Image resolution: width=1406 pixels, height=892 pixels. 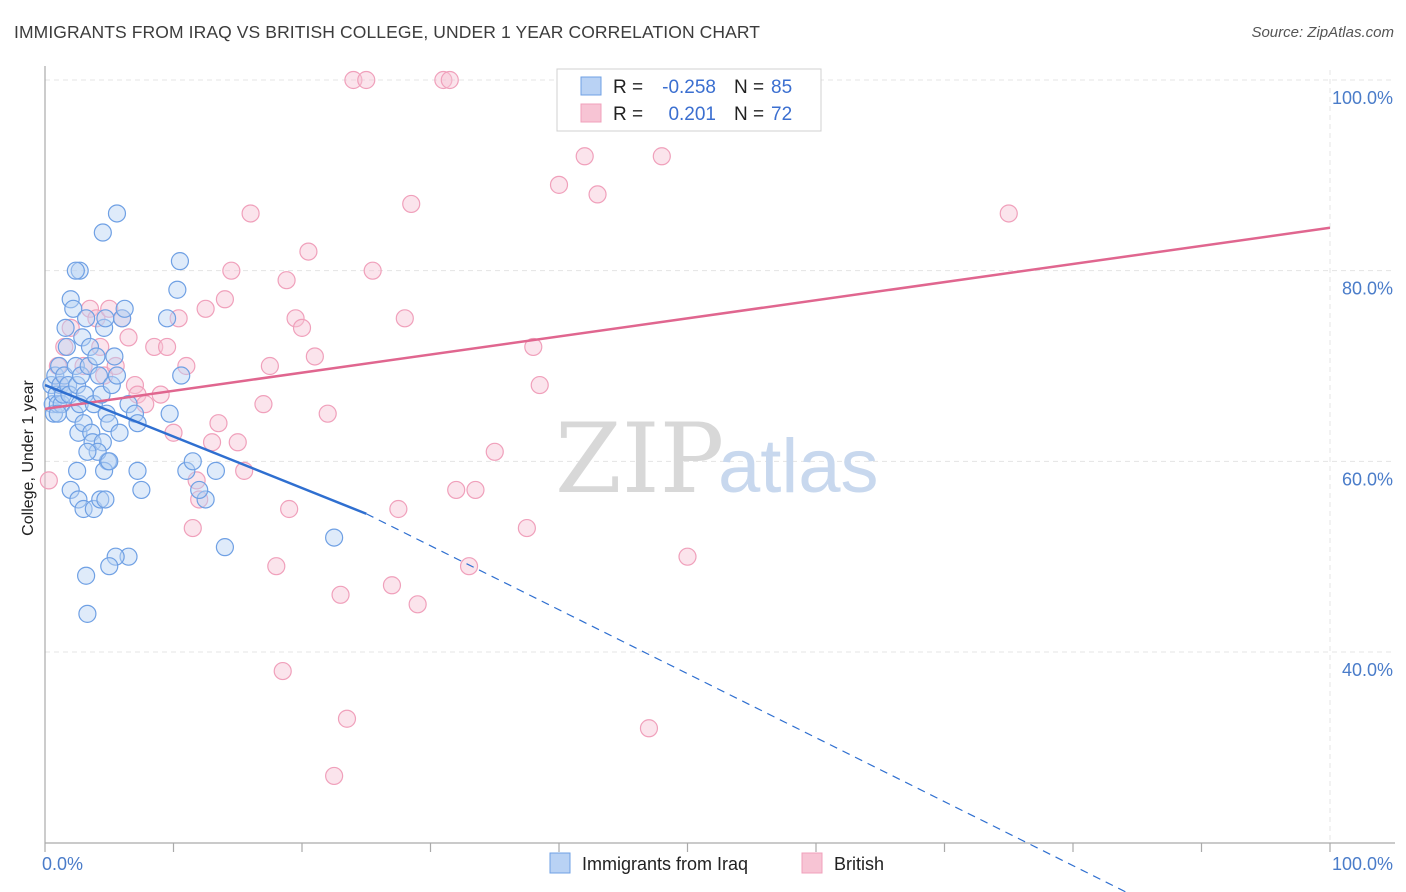 I want to click on series-legend: Immigrants from Iraq British, so click(x=716, y=863).